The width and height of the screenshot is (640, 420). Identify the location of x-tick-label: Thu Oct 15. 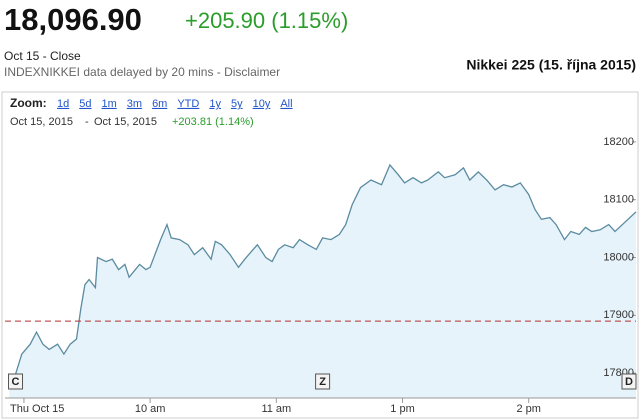
(37, 409).